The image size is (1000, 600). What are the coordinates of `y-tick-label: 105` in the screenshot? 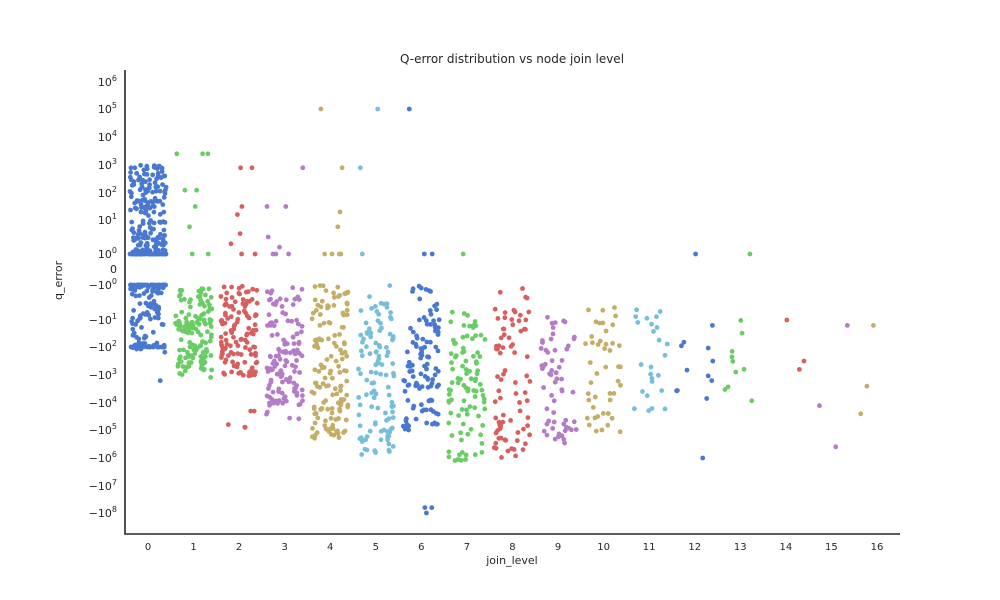 It's located at (107, 108).